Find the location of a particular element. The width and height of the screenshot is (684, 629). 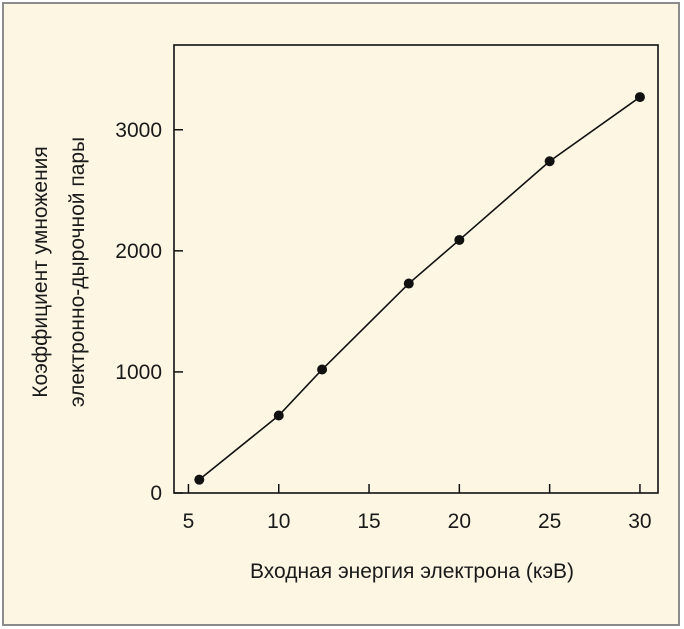

x-axis-title: Входная энергия электрона (кэВ) is located at coordinates (412, 571).